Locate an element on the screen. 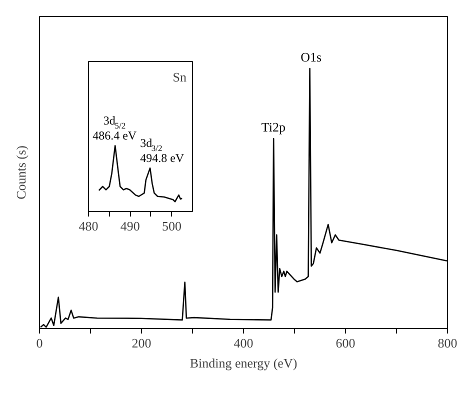 Image resolution: width=474 pixels, height=393 pixels. x-axis-title: Binding energy (eV) is located at coordinates (244, 363).